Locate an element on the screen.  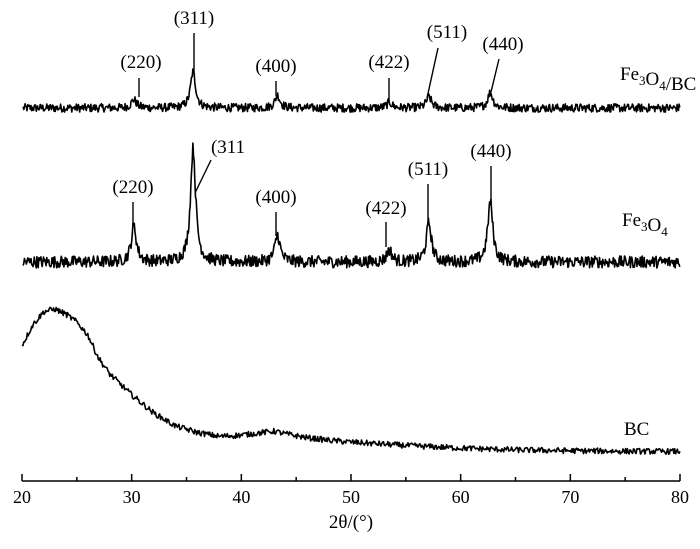
x-tick-label: 50 is located at coordinates (351, 497).